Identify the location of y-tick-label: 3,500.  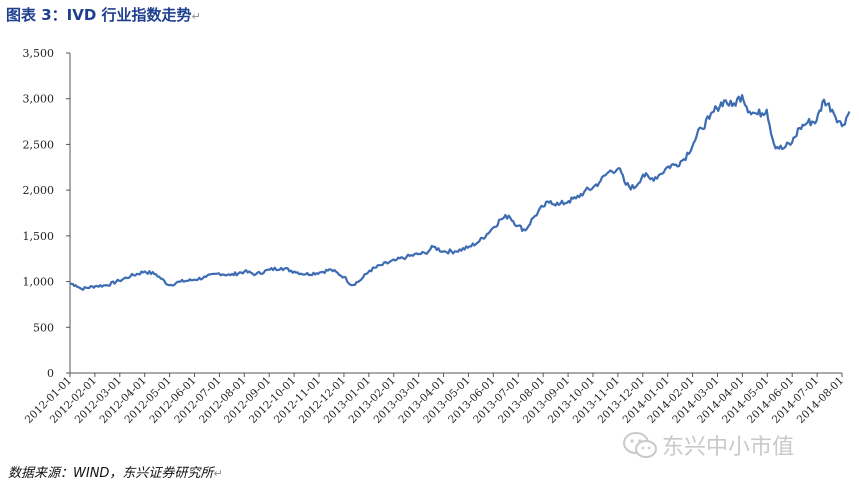
(39, 53).